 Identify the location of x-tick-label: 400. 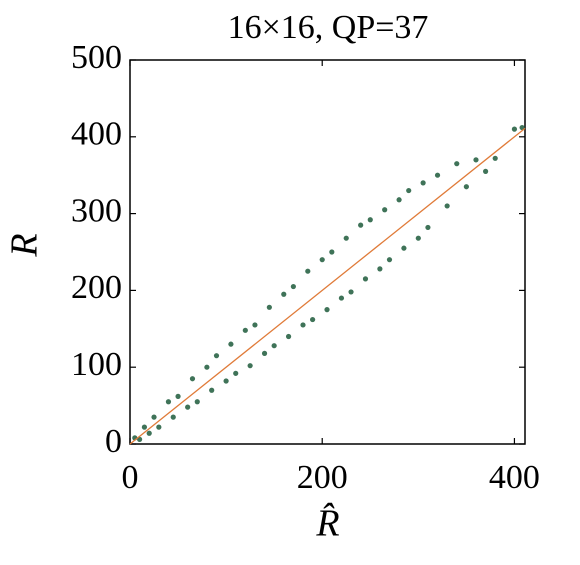
(514, 477).